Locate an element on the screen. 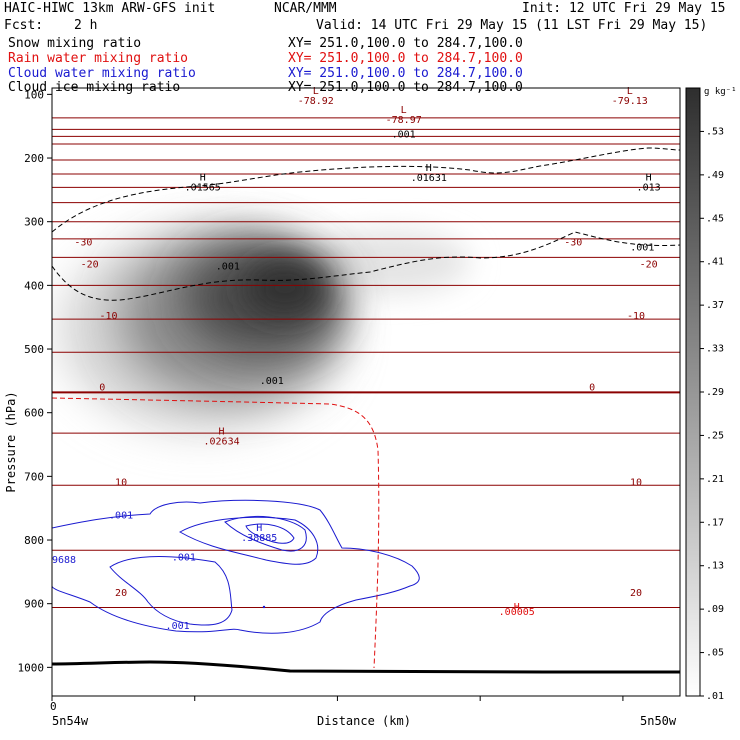 This screenshot has width=740, height=740. colorbar-tick-label: .21 is located at coordinates (715, 479).